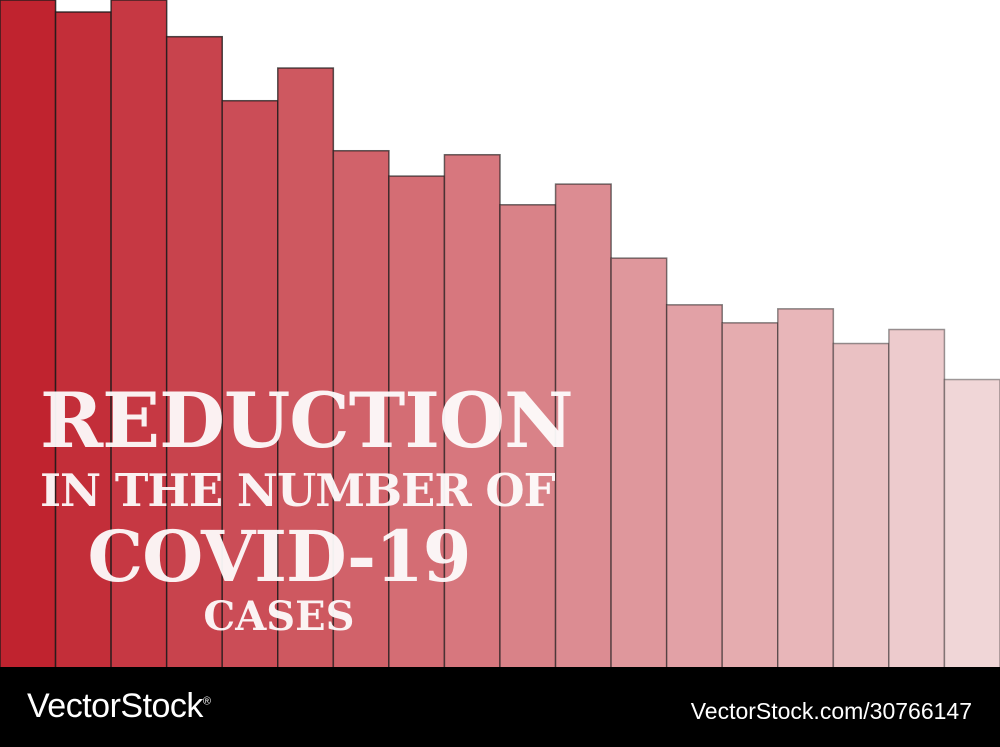 The width and height of the screenshot is (1000, 747). I want to click on headline-line-3: COVID-19, so click(279, 556).